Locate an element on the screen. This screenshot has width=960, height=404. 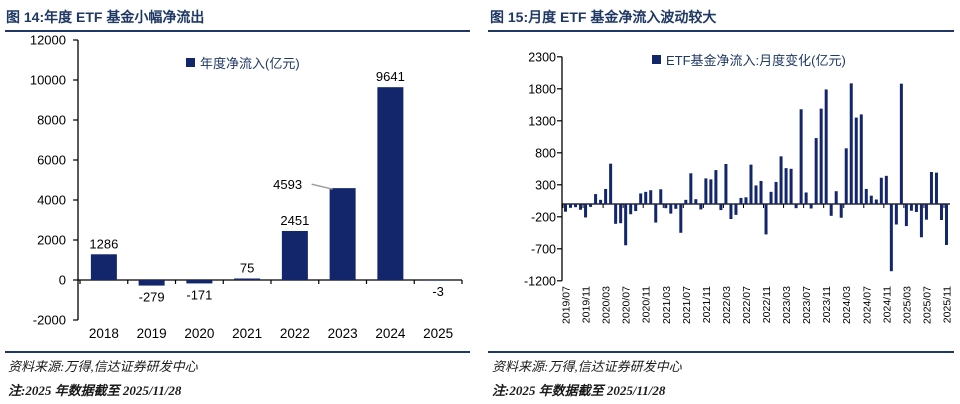
x-tick-label: 2018 is located at coordinates (104, 333).